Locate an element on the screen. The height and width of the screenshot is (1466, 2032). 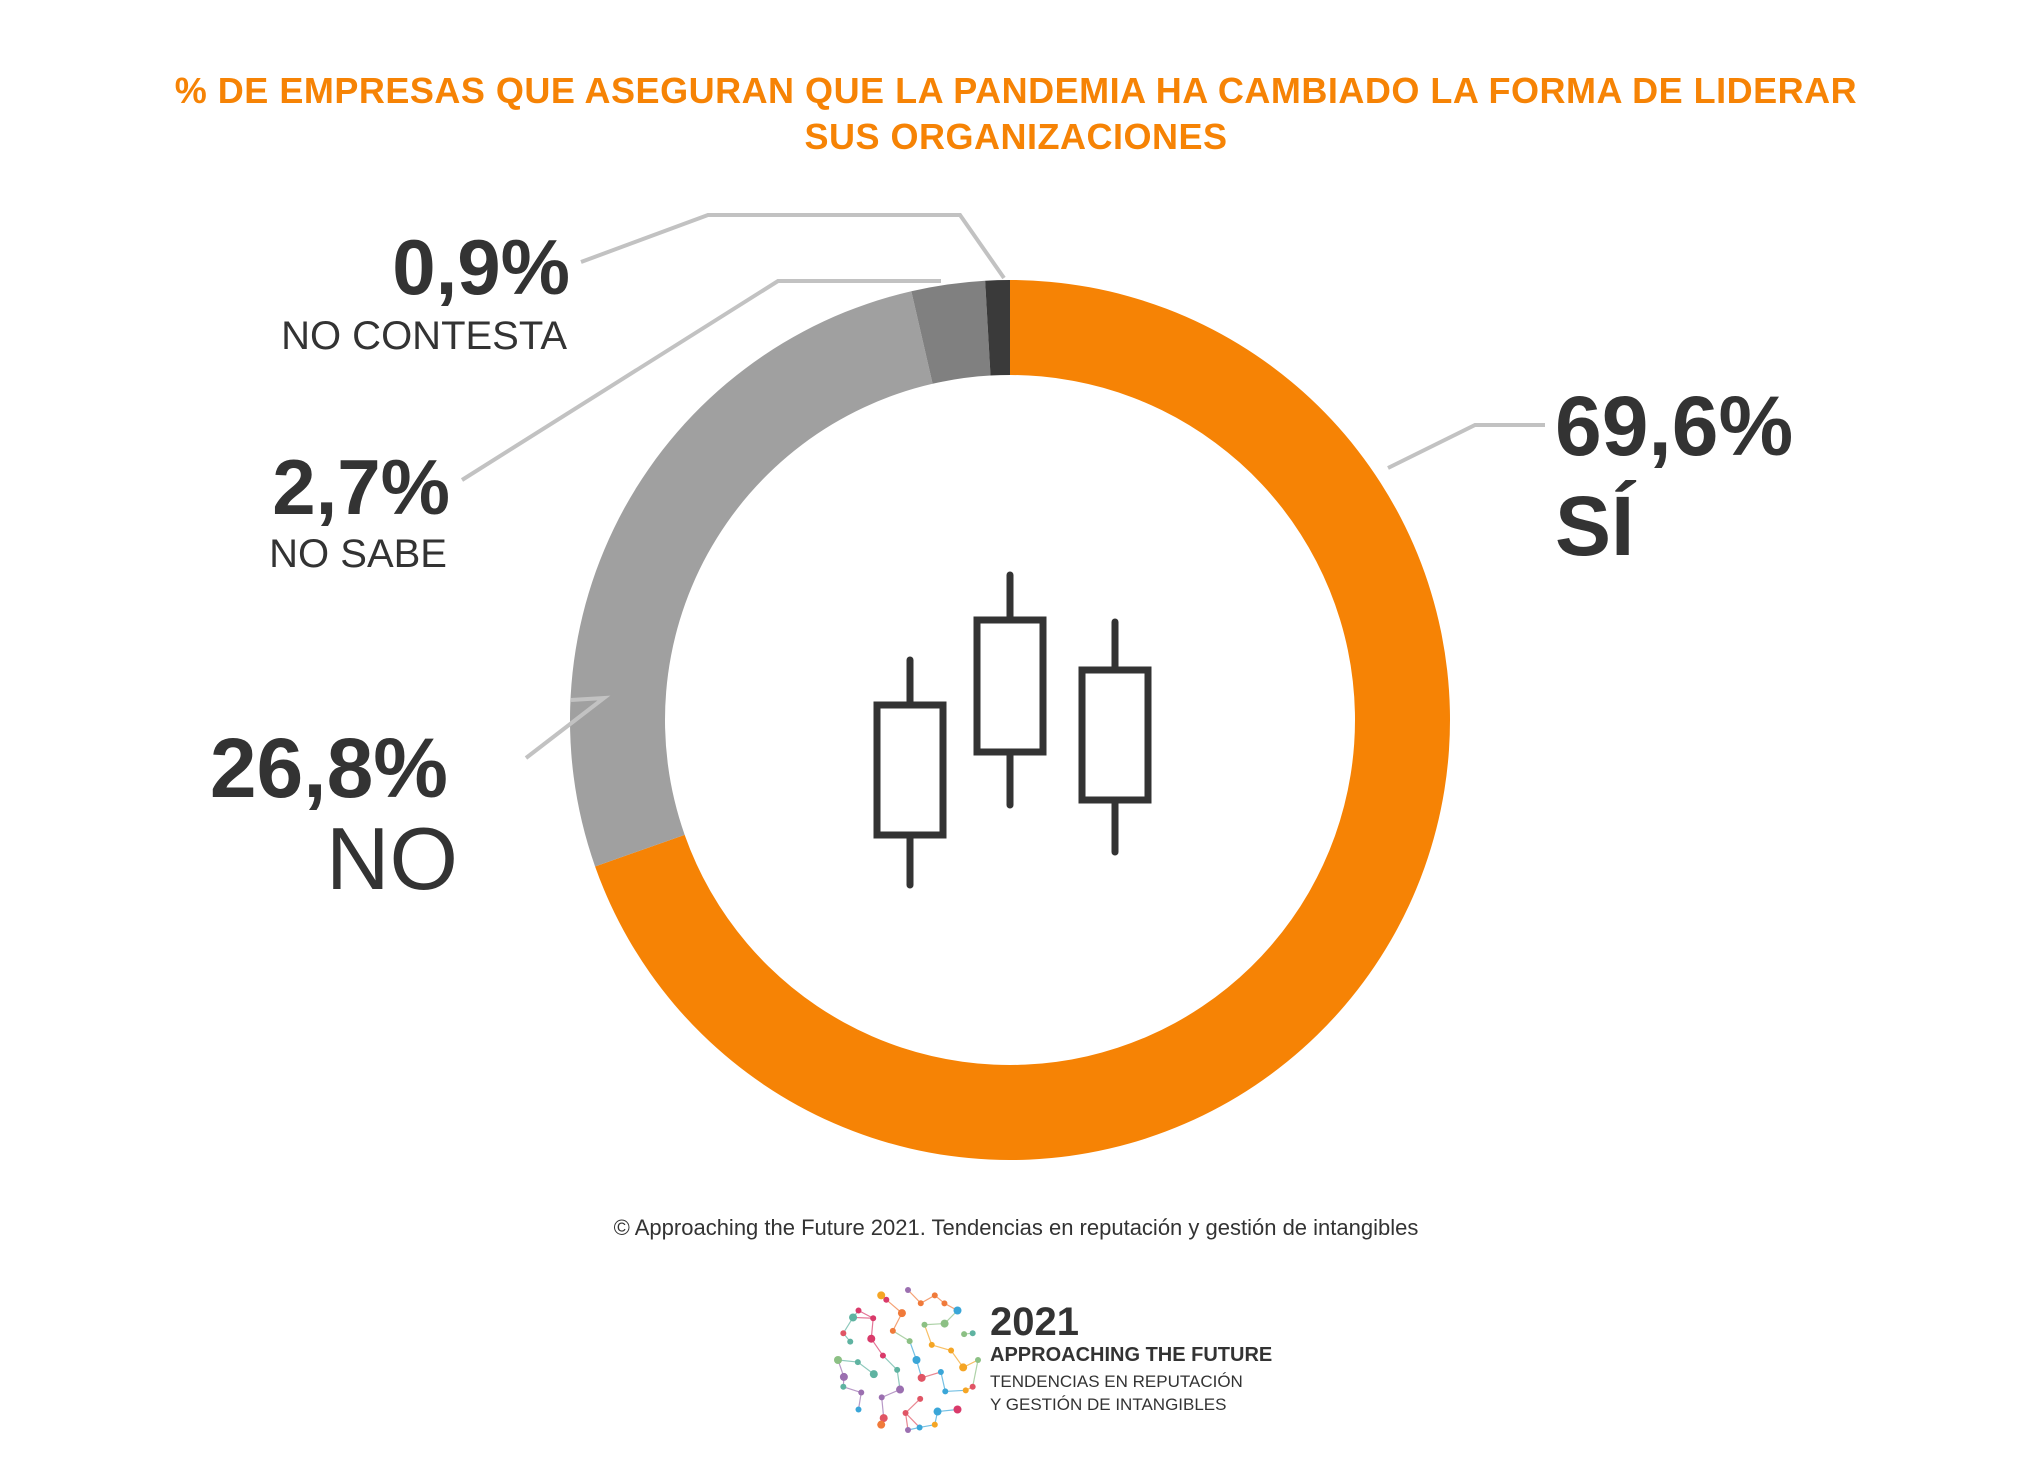
slice-category-label-no-contesta: NO CONTESTA is located at coordinates (424, 336).